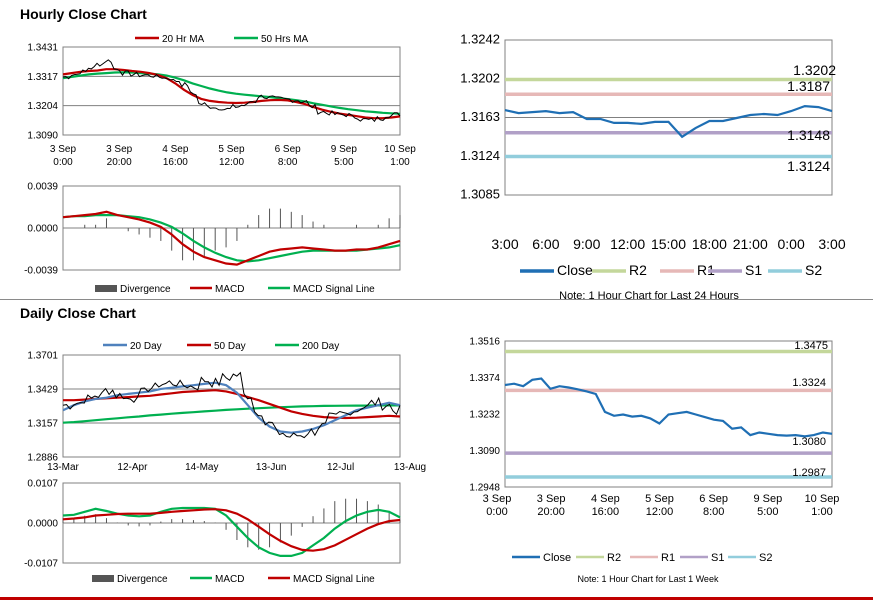  Describe the element at coordinates (142, 579) in the screenshot. I see `daily-divergence-legend-label: Divergence` at that location.